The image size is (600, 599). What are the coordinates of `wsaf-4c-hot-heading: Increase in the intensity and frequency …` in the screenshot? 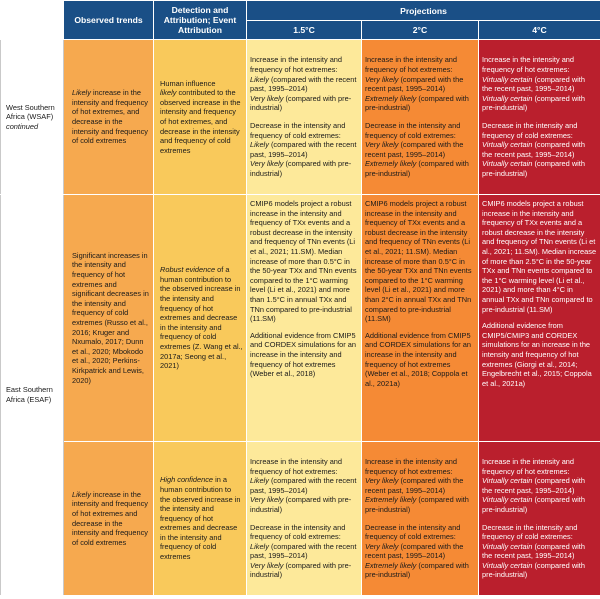 It's located at (528, 65).